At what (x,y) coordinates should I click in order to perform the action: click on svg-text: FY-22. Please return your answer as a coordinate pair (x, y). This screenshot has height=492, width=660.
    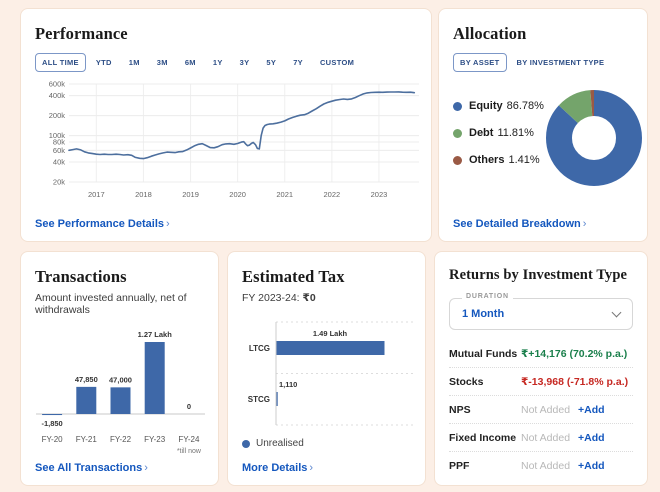
    Looking at the image, I should click on (121, 439).